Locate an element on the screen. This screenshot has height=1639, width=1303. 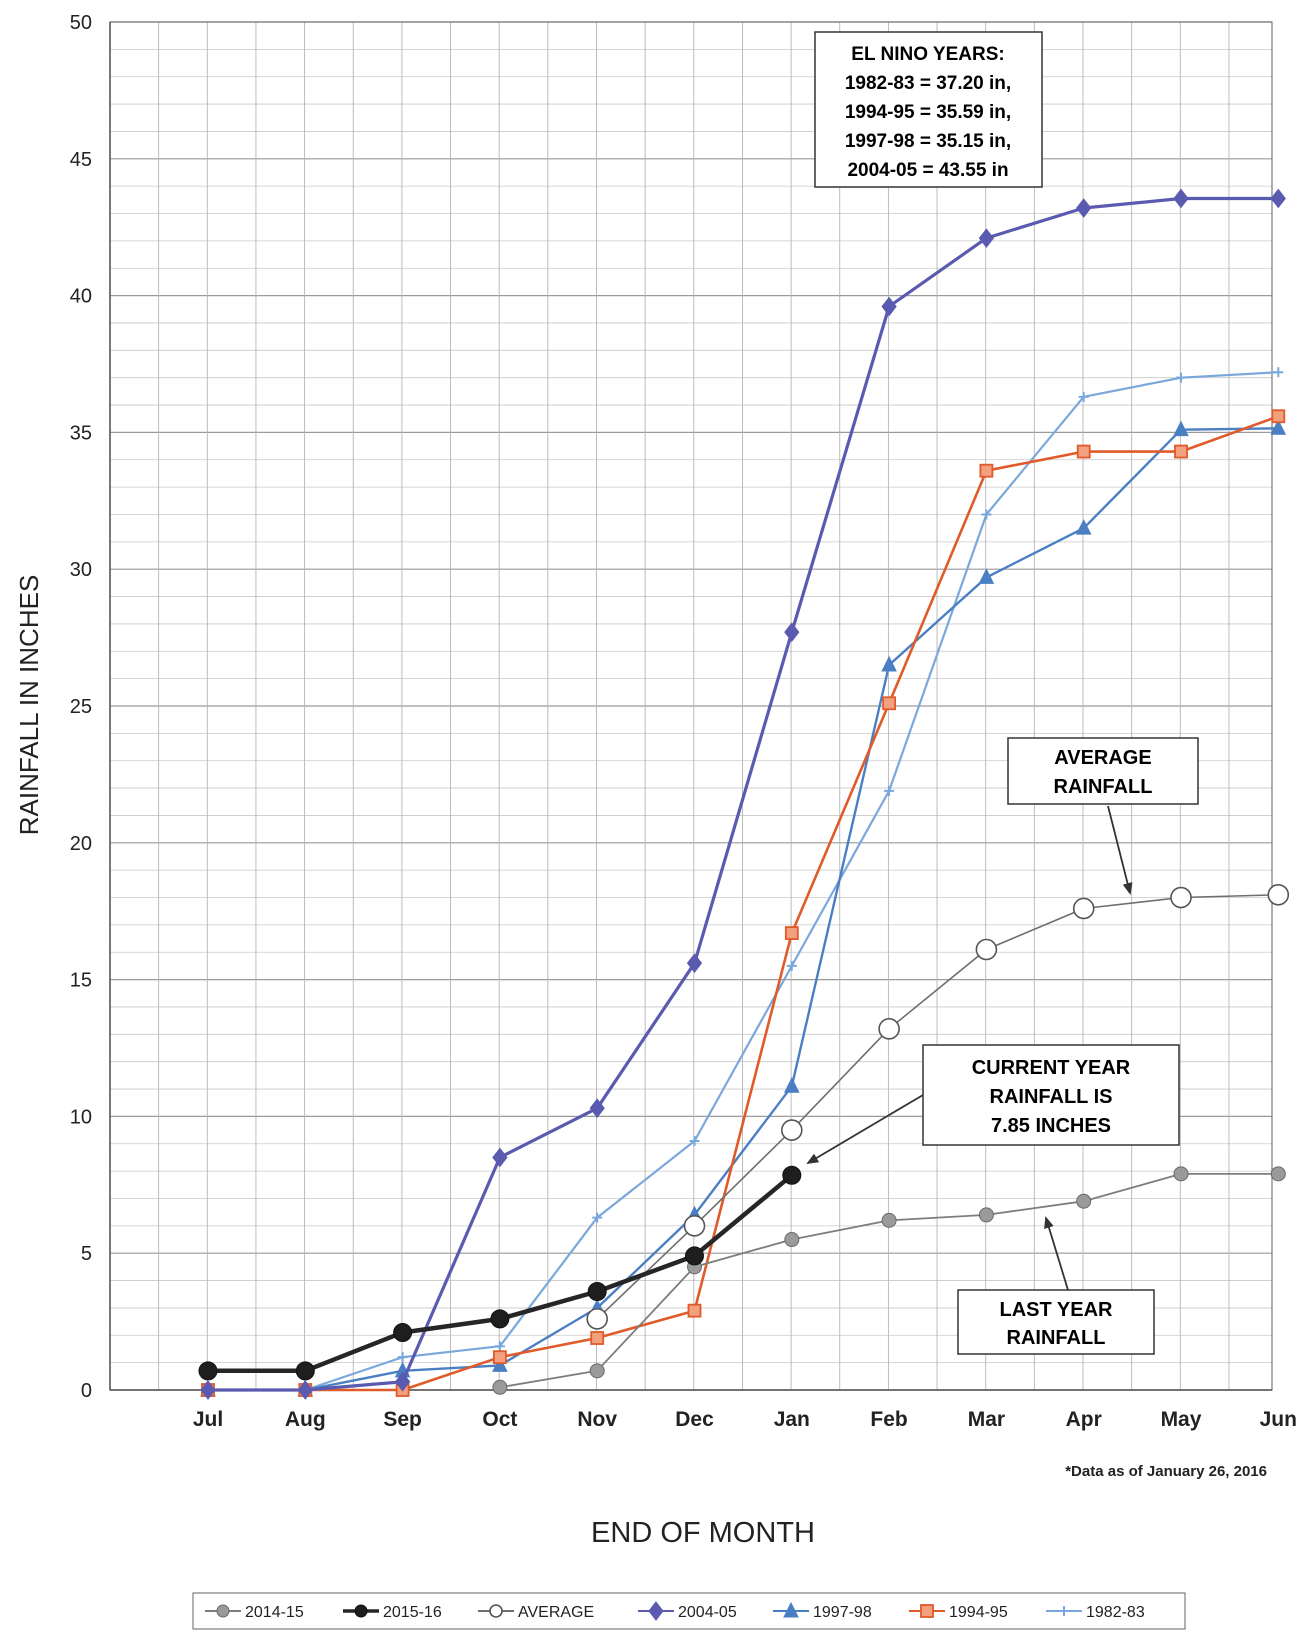
x-tick-label: Dec is located at coordinates (694, 1419).